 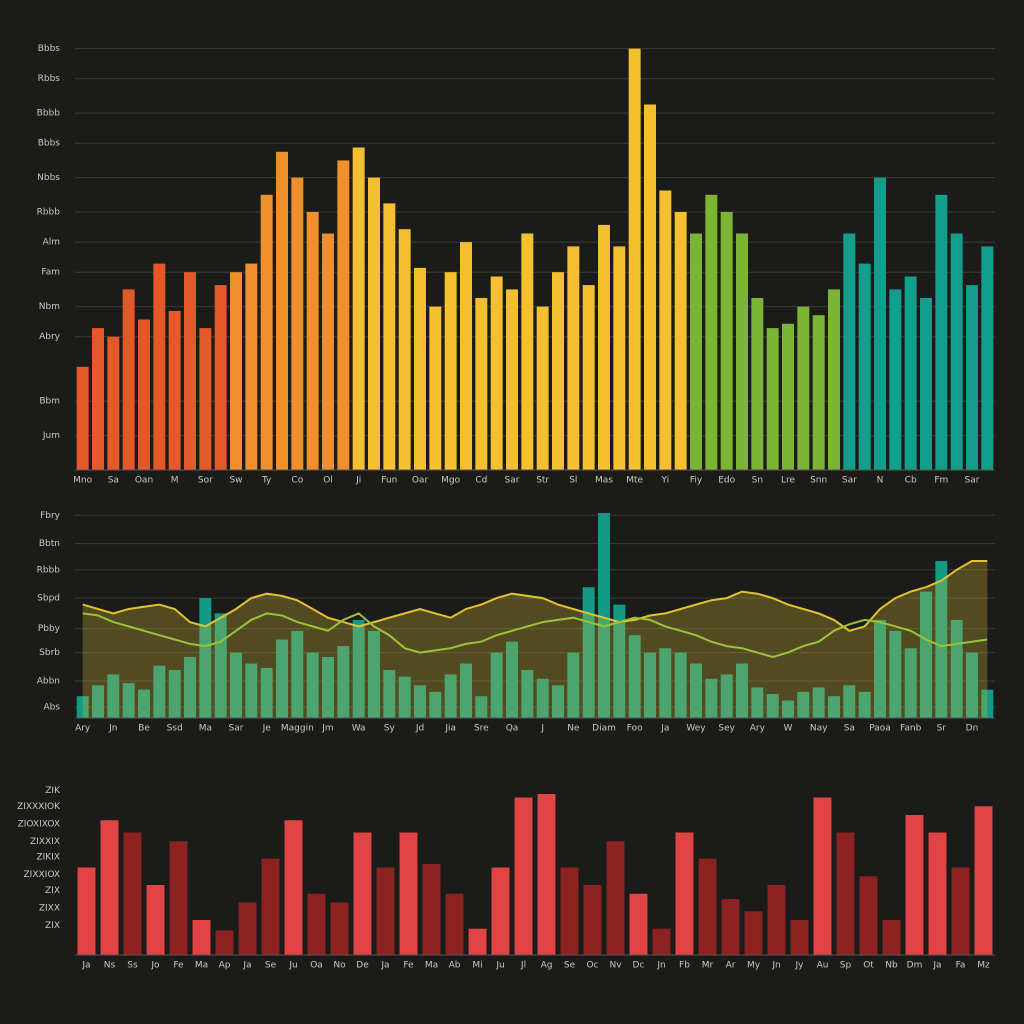 I want to click on x-tick-label: Fa, so click(x=961, y=966).